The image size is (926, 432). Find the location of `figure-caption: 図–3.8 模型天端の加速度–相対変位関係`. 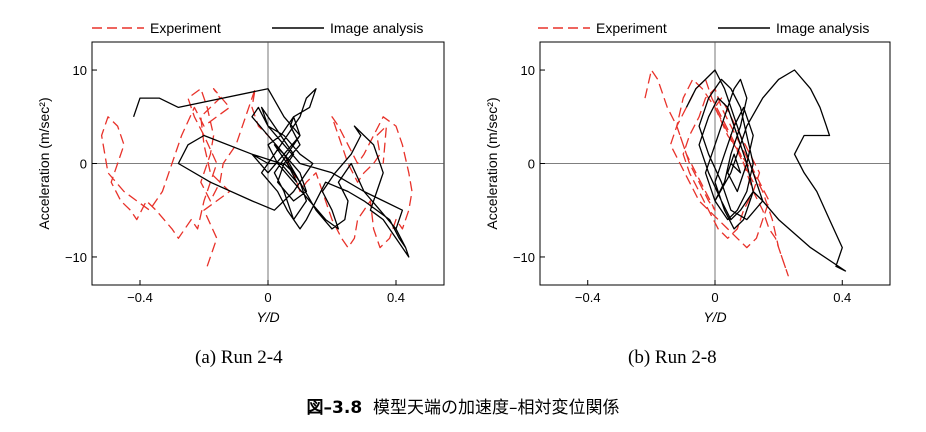

figure-caption: 図–3.8 模型天端の加速度–相対変位関係 is located at coordinates (463, 405).